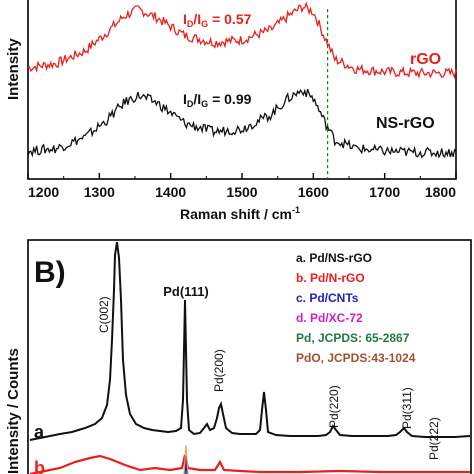  I want to click on panel-a-x-axis-label: Raman shift / cm-1, so click(240, 213).